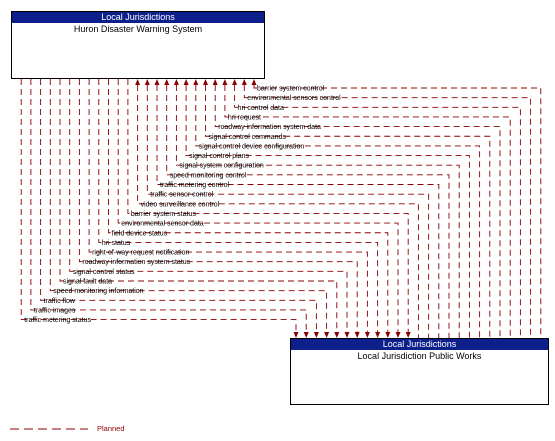 This screenshot has height=441, width=555. What do you see at coordinates (147, 82) in the screenshot?
I see `arrowhead-up-traffic-sensor-control` at bounding box center [147, 82].